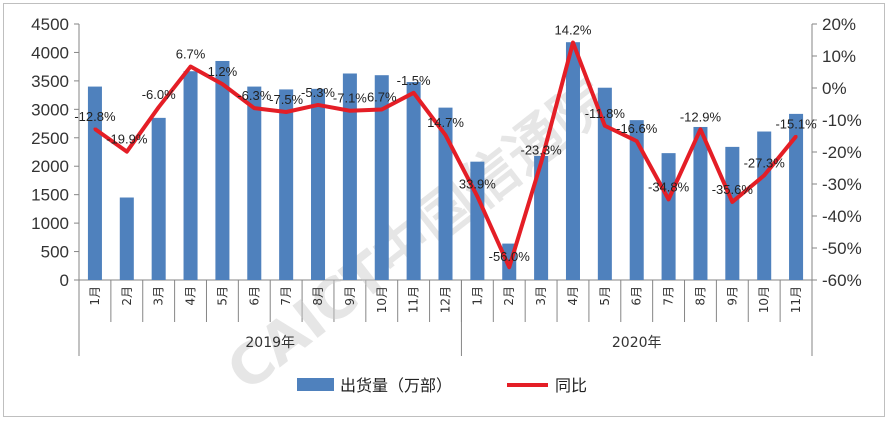  What do you see at coordinates (842, 280) in the screenshot?
I see `right-tick-label: -60%` at bounding box center [842, 280].